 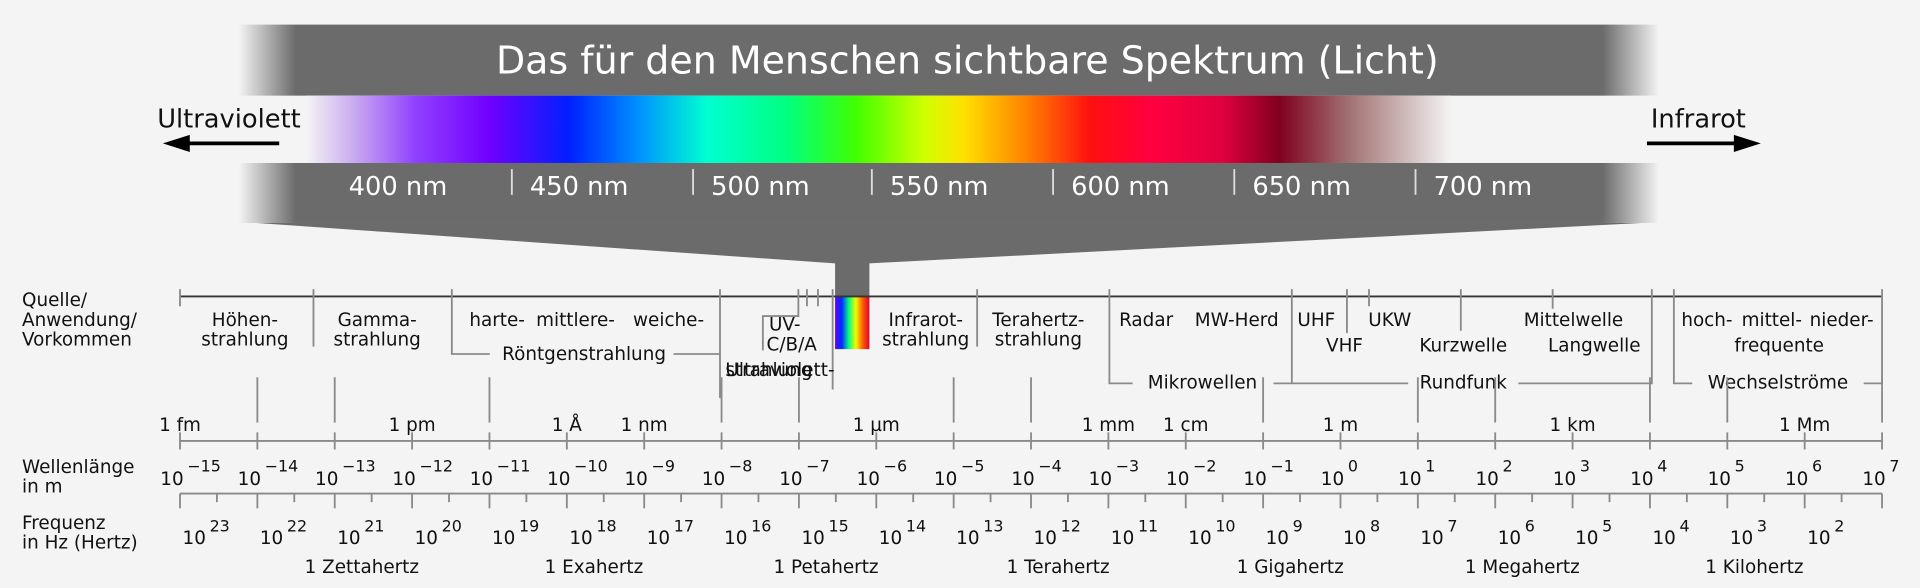 What do you see at coordinates (1463, 346) in the screenshot?
I see `source-label: Kurzwelle` at bounding box center [1463, 346].